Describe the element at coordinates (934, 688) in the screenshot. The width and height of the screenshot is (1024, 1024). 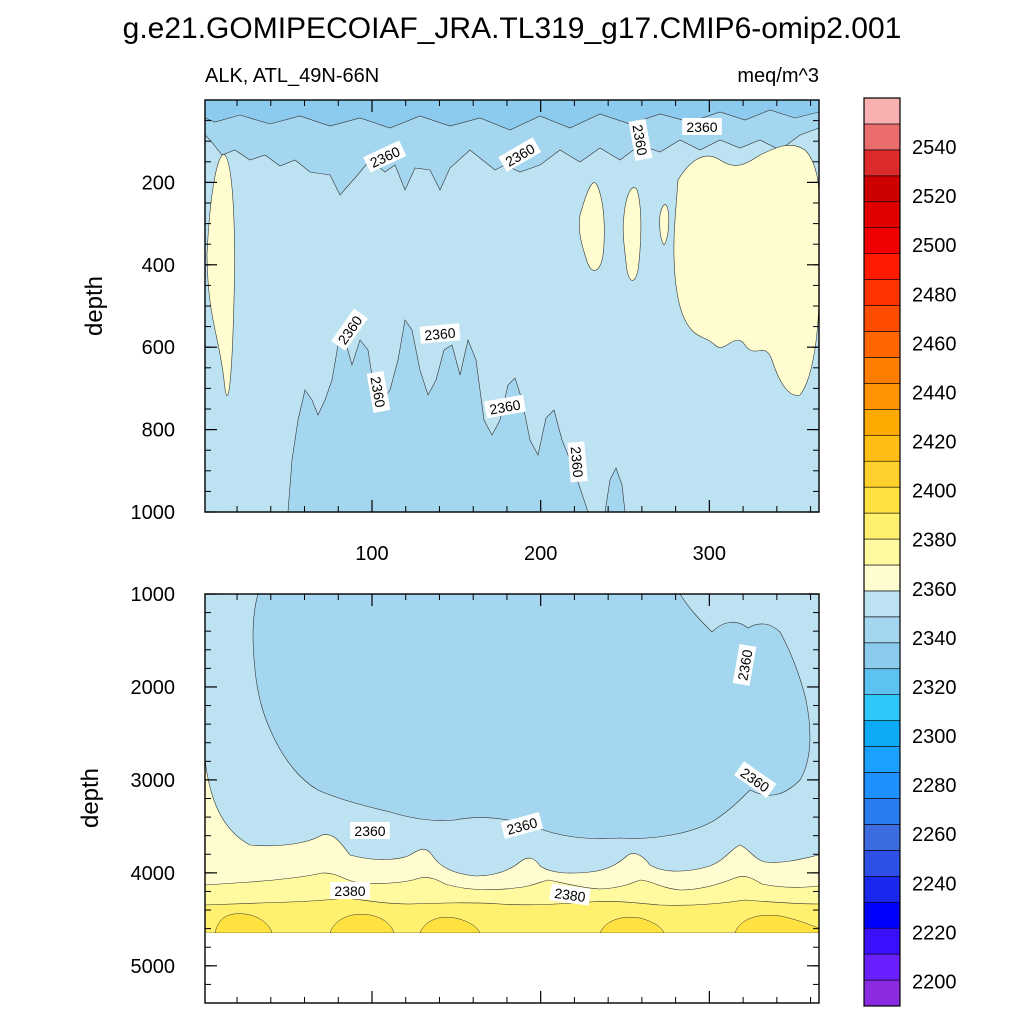
I see `colorbar-label: 2320` at that location.